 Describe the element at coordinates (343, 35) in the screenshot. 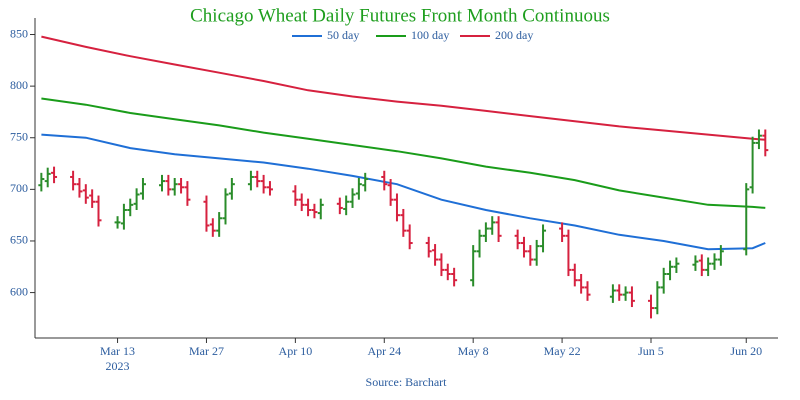

I see `legend-label: 50 day` at that location.